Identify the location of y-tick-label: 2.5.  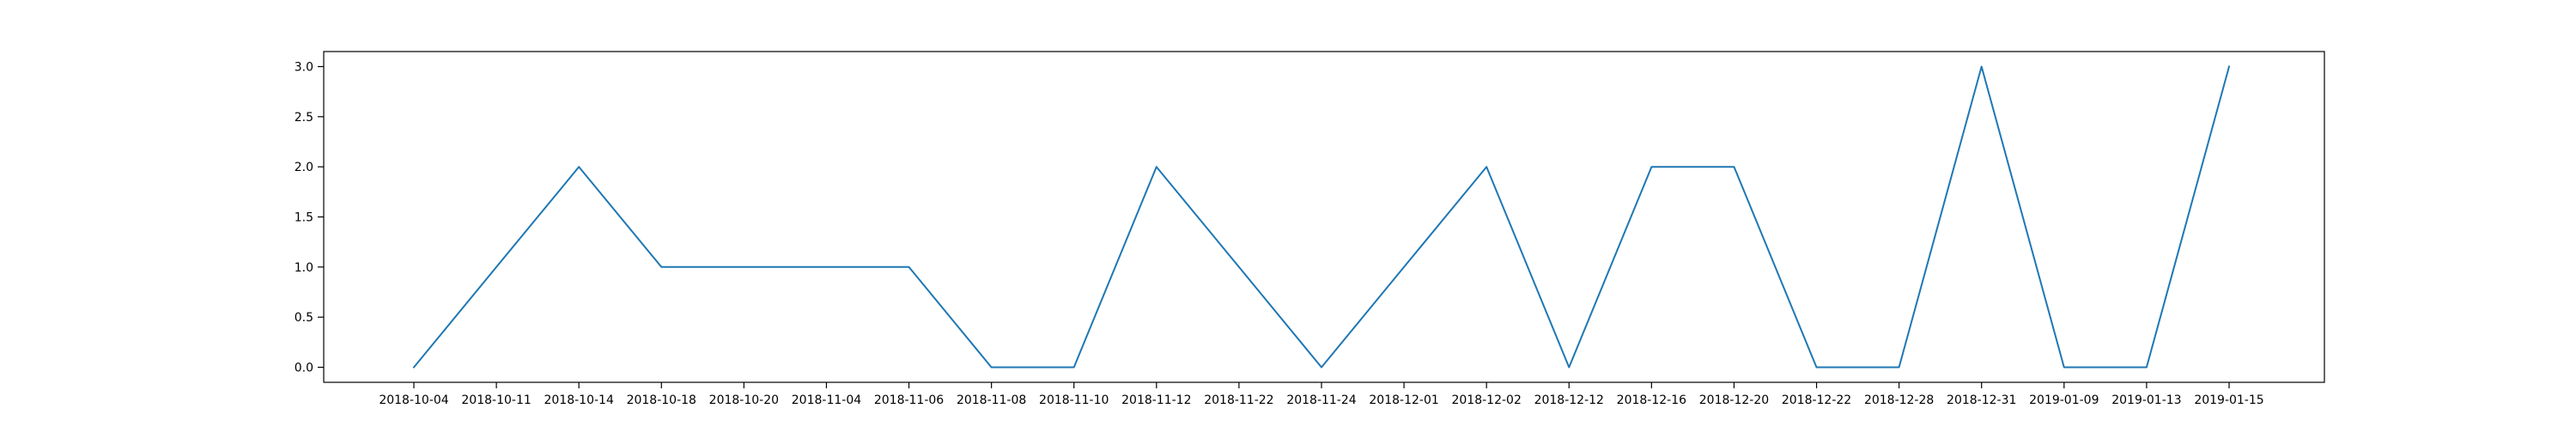
(304, 118).